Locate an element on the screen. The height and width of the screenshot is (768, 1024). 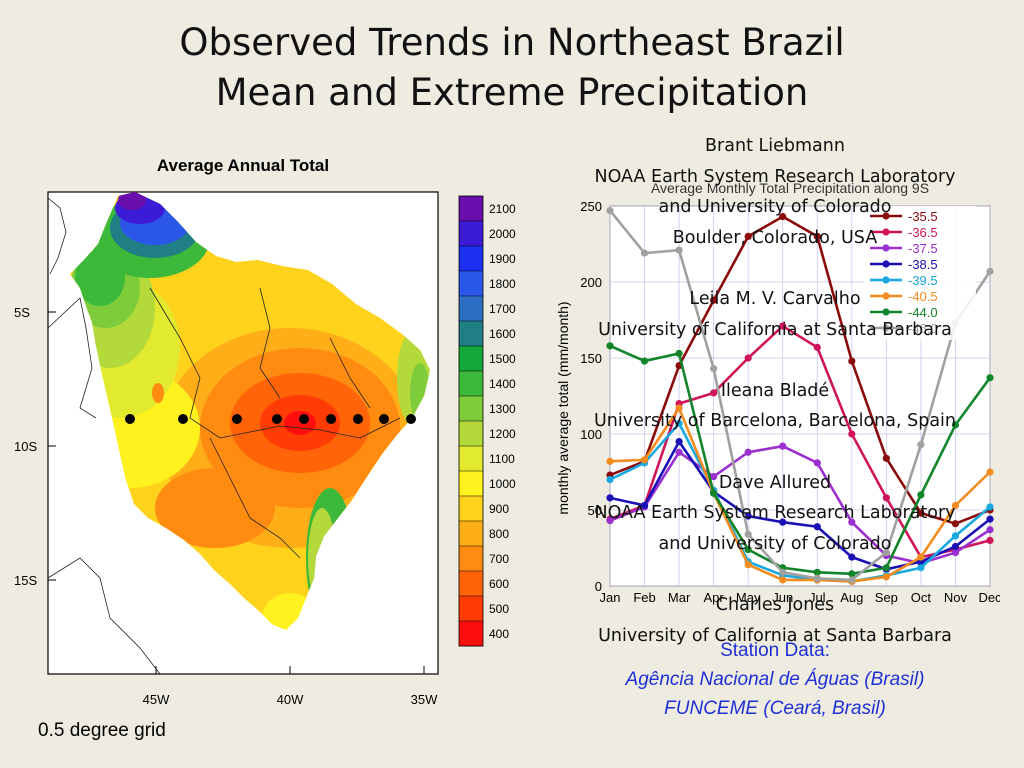
legend-label: -38.5 is located at coordinates (923, 264).